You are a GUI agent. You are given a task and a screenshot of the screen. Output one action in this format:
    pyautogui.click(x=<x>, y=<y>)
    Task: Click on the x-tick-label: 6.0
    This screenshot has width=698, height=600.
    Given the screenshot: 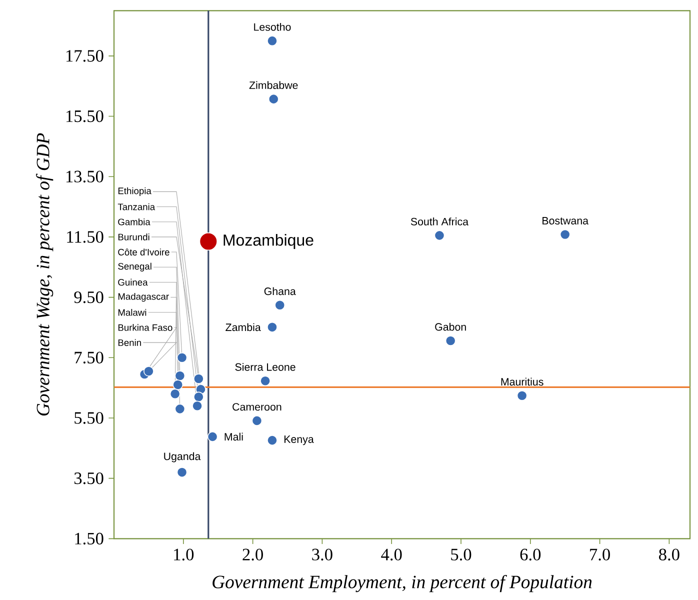 What is the action you would take?
    pyautogui.click(x=530, y=554)
    